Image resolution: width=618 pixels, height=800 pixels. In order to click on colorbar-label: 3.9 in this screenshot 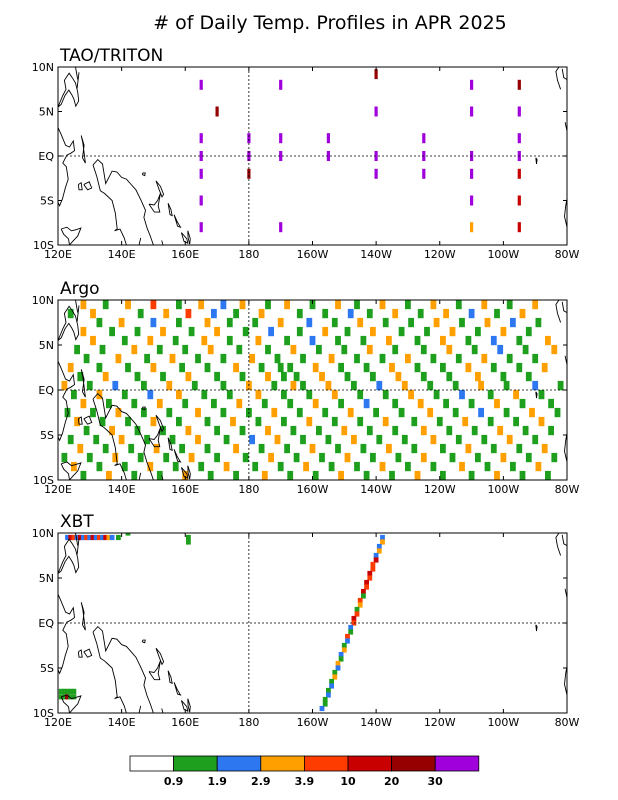, I will do `click(305, 781)`.